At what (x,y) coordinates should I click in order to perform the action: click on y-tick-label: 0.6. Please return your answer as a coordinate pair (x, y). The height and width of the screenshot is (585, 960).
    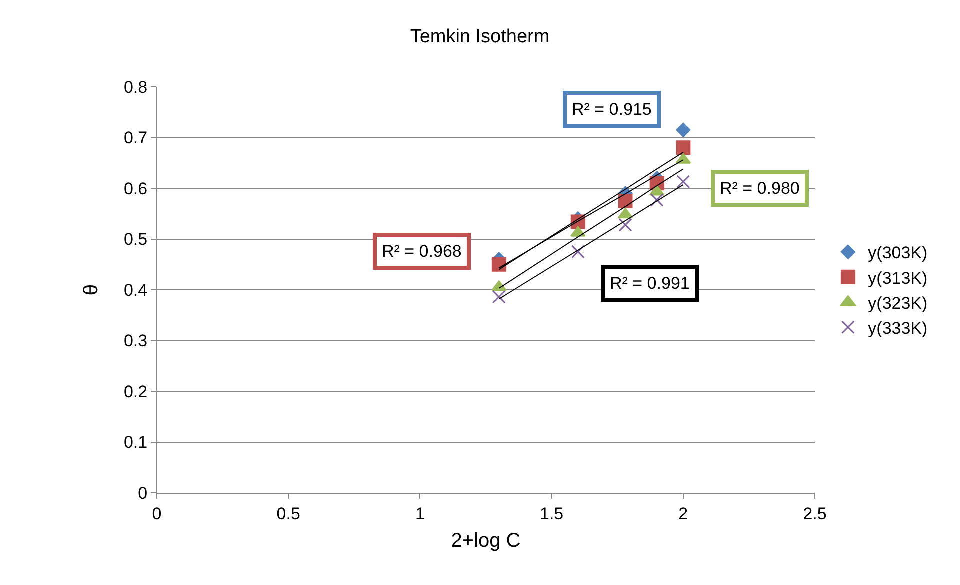
    Looking at the image, I should click on (136, 188).